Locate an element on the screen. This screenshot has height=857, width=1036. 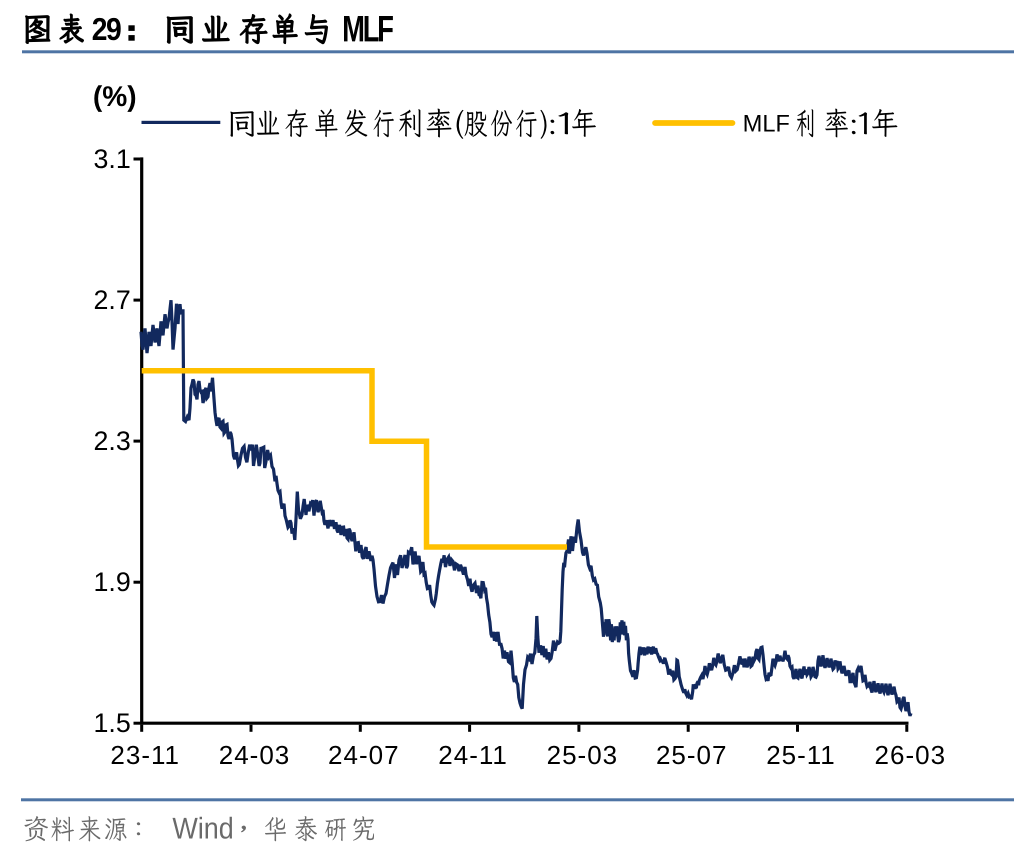
svg-text: 26-03 is located at coordinates (911, 755).